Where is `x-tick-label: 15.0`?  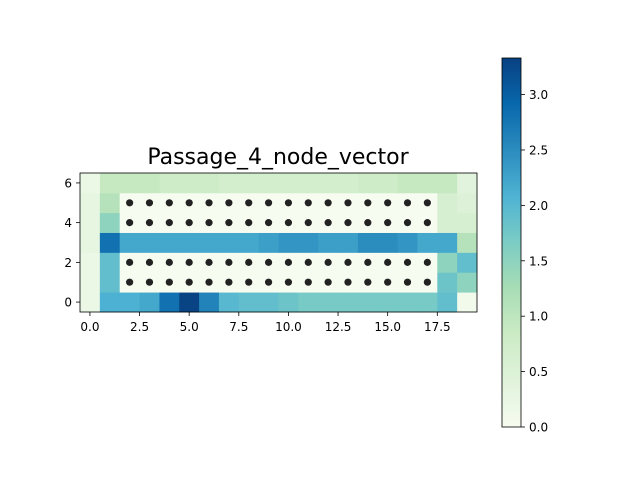 x-tick-label: 15.0 is located at coordinates (387, 327).